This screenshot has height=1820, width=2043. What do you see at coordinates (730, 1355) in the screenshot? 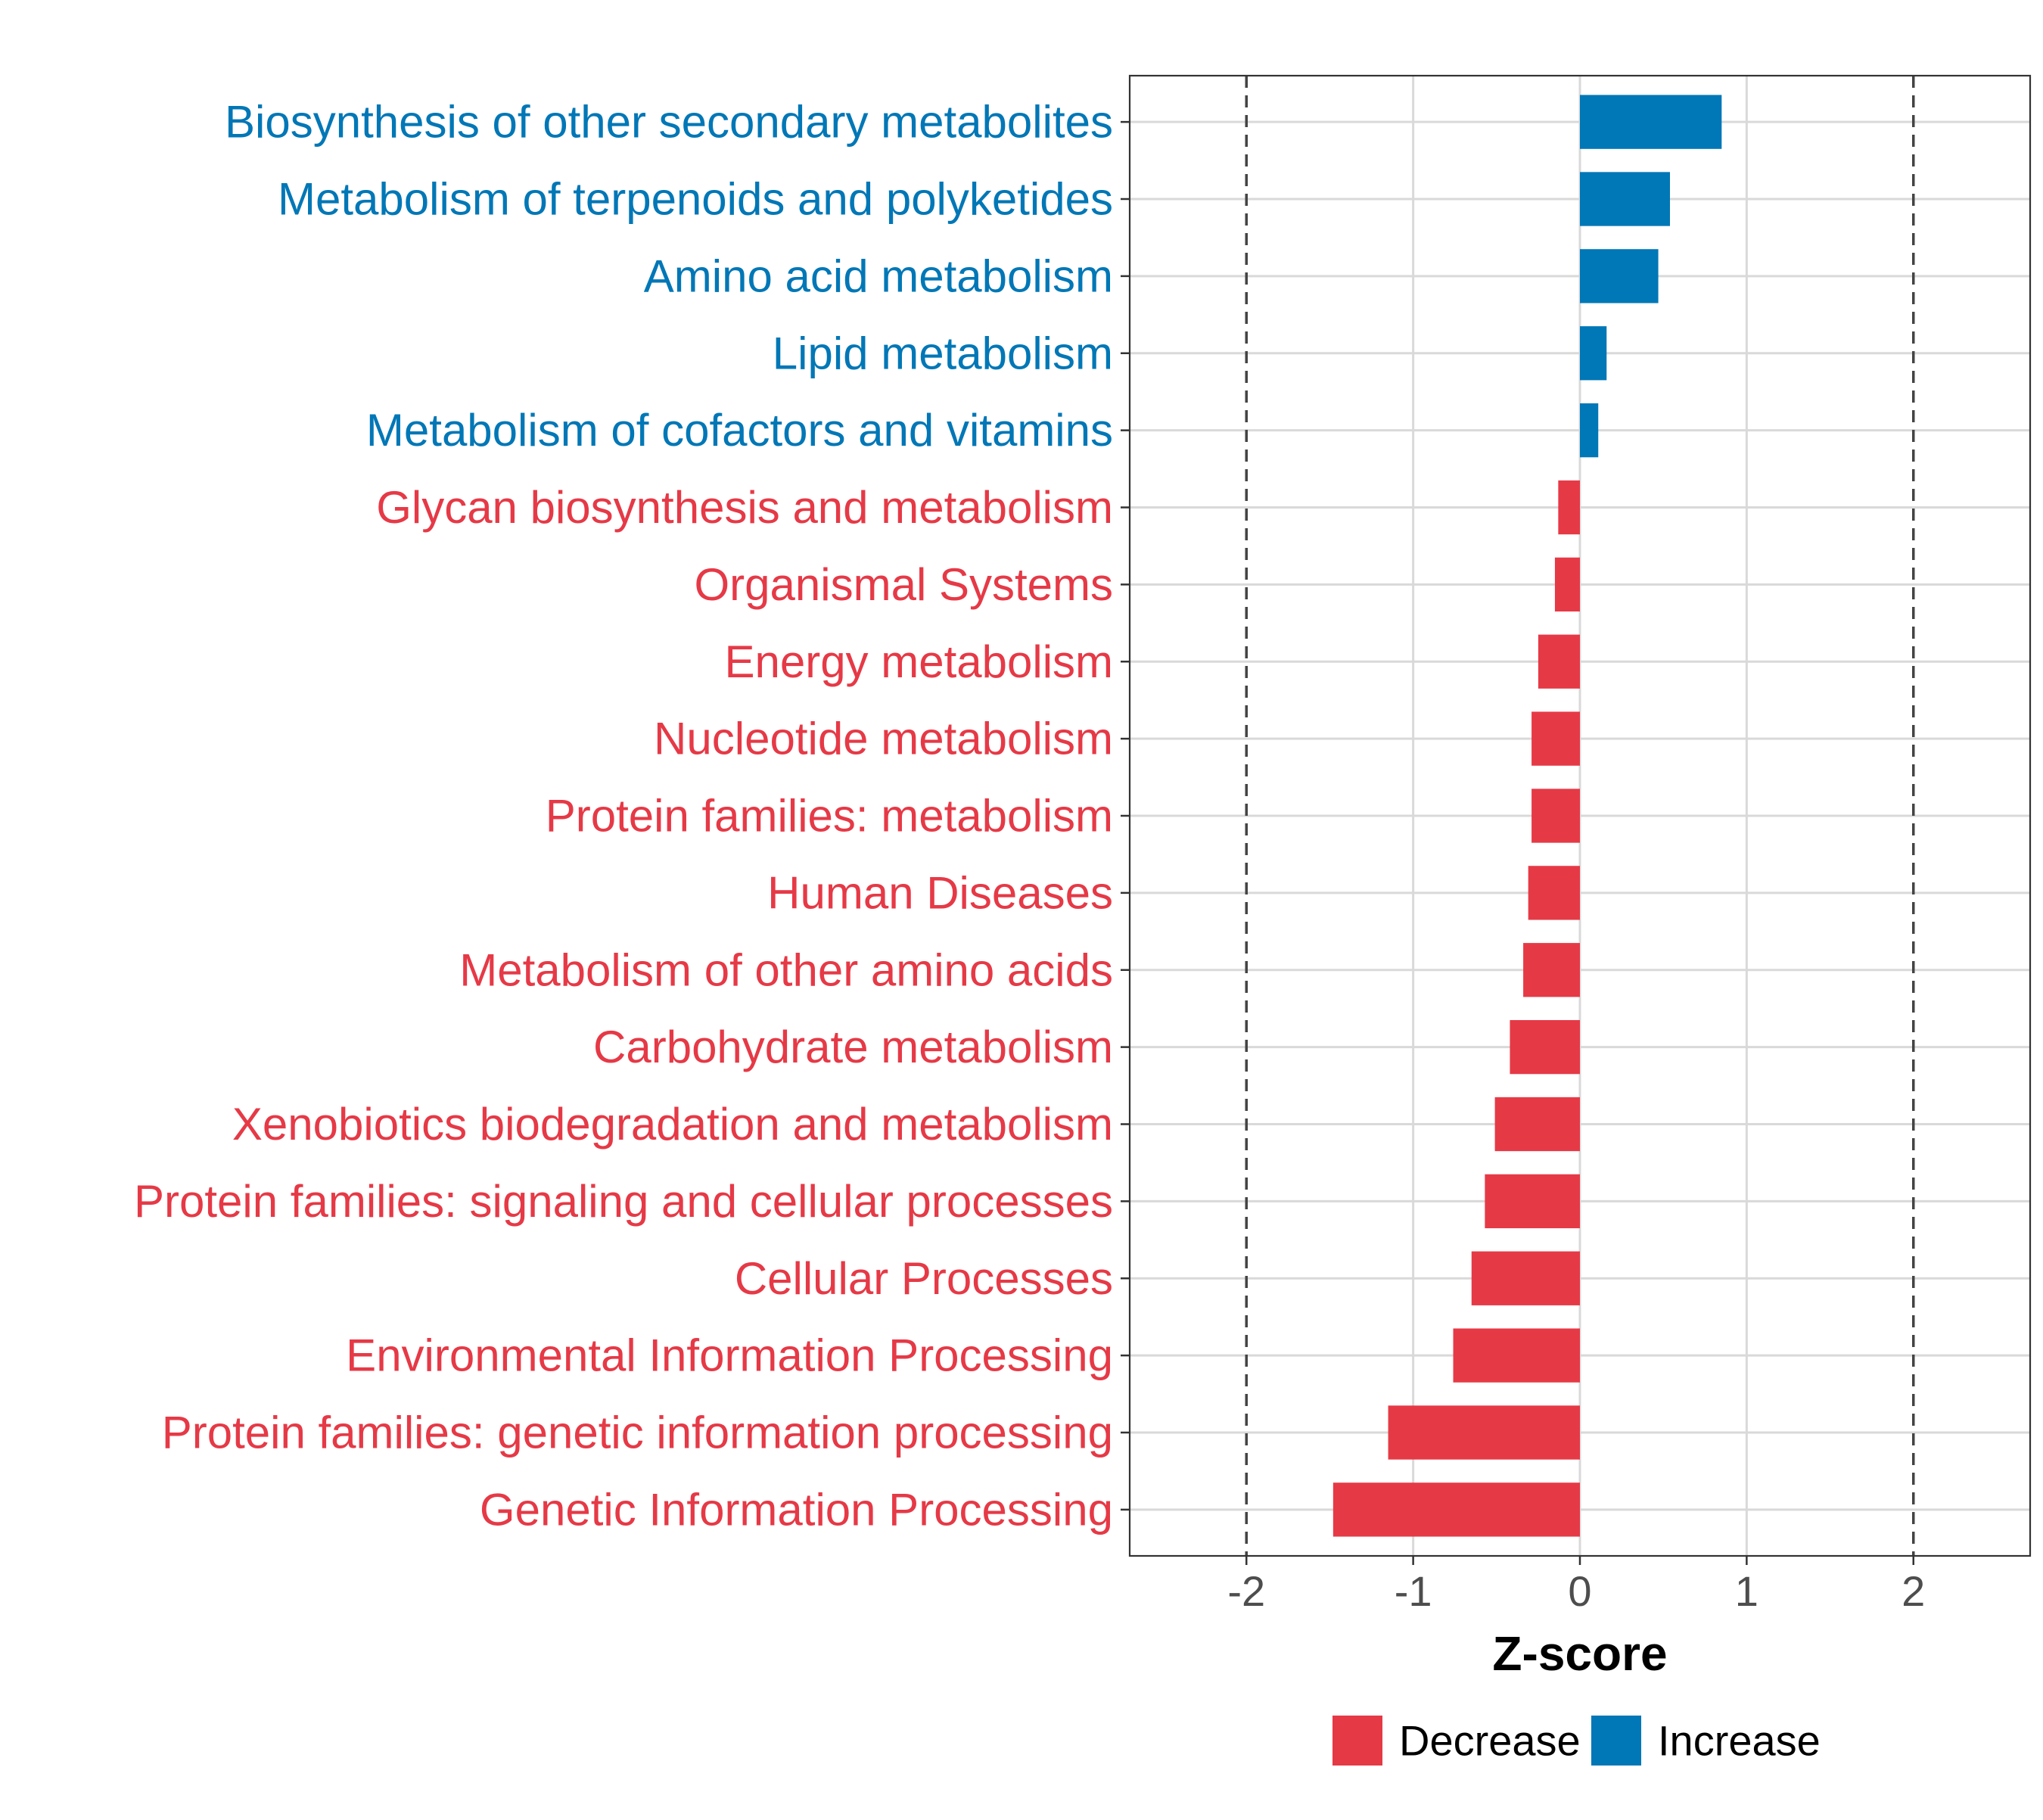
I see `y-tick-label: Environmental Information Processing` at bounding box center [730, 1355].